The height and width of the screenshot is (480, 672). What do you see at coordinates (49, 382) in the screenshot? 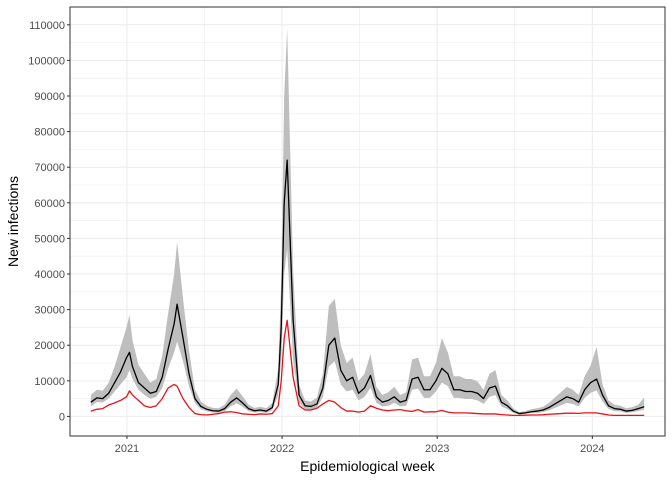
I see `y-tick-label: 10000` at bounding box center [49, 382].